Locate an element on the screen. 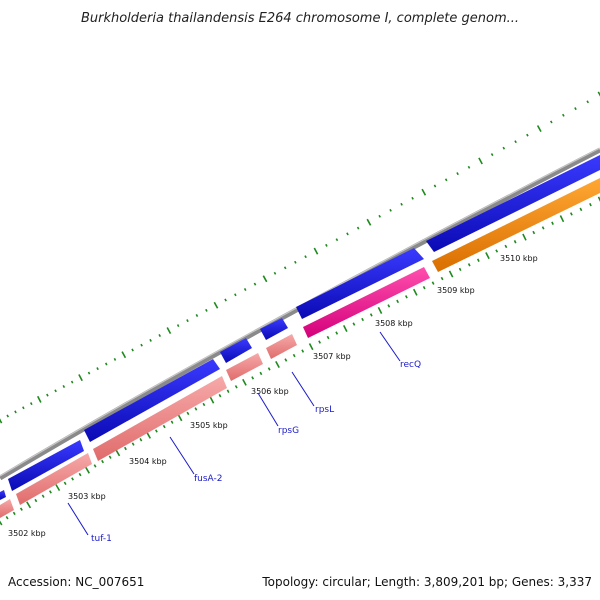 The image size is (600, 600). kbp-label: 3502 kbp is located at coordinates (27, 533).